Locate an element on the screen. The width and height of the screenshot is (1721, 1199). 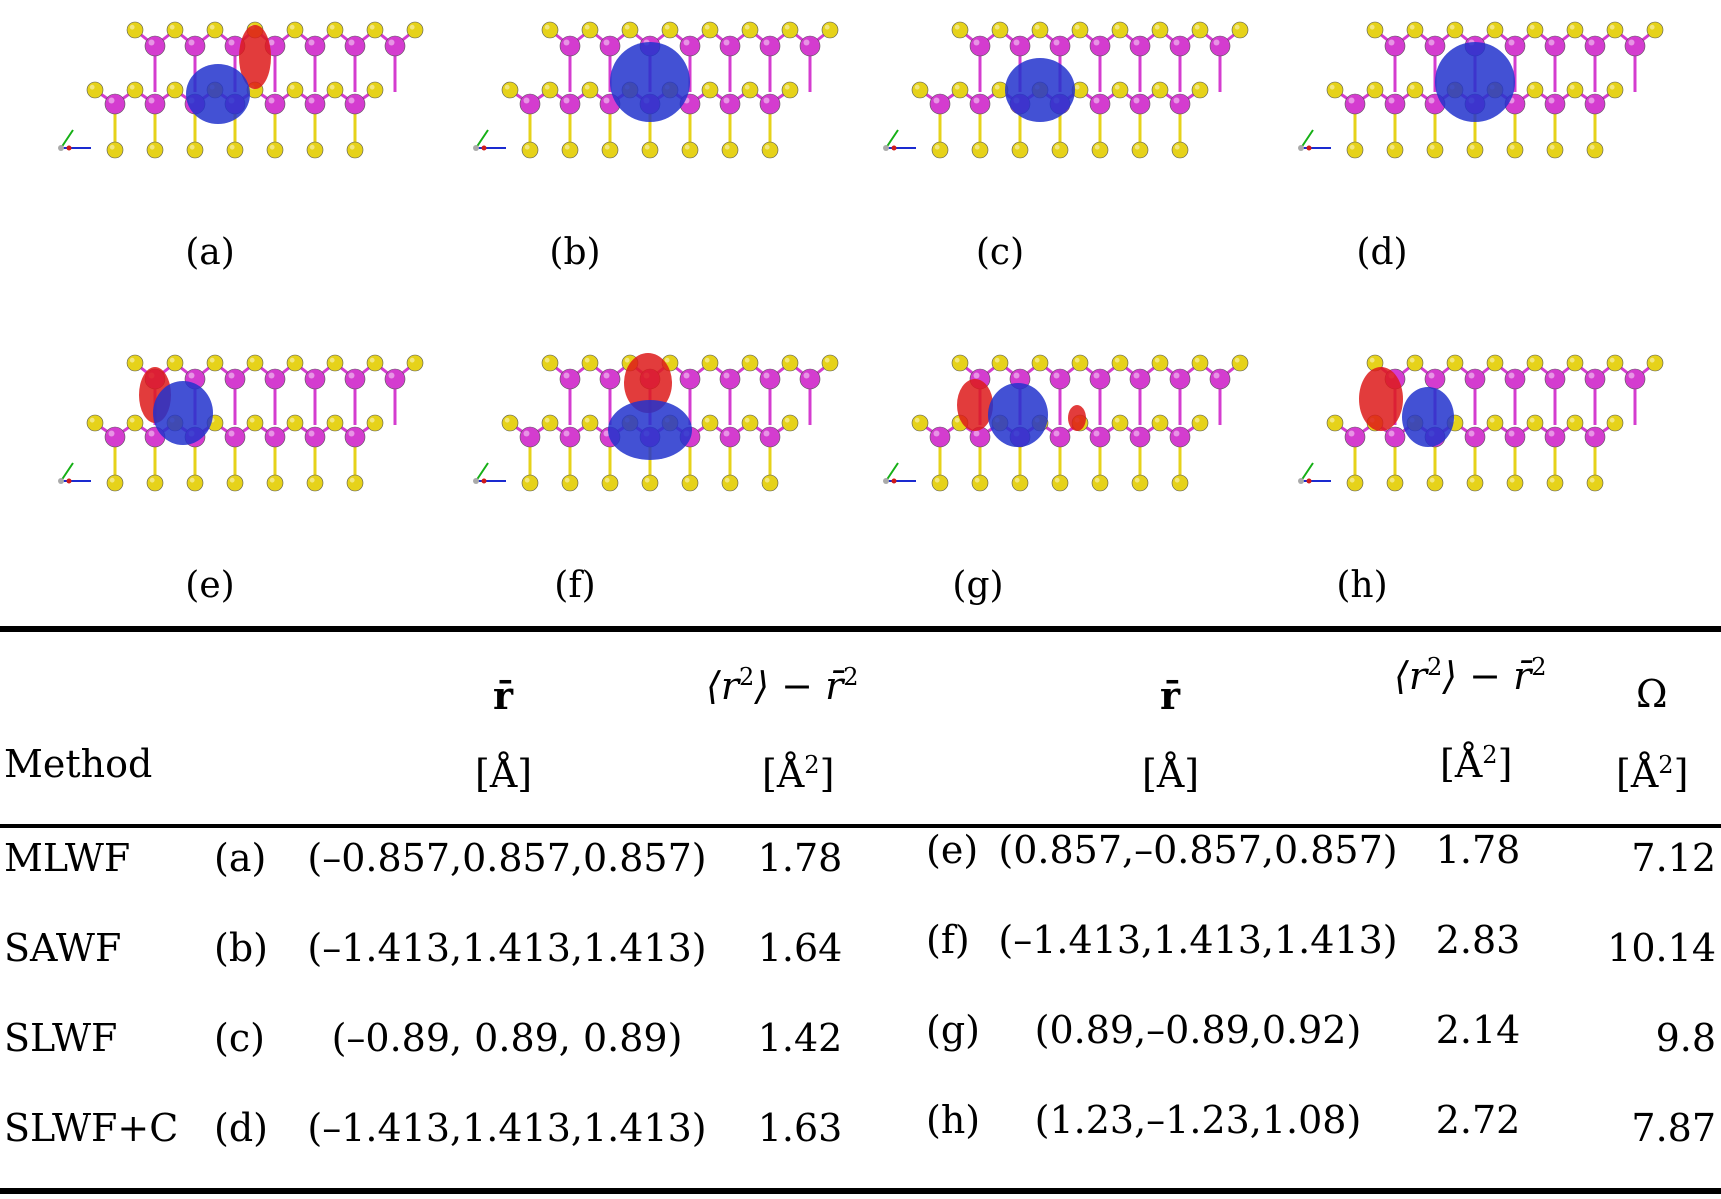
table-top-rule is located at coordinates (860, 629).